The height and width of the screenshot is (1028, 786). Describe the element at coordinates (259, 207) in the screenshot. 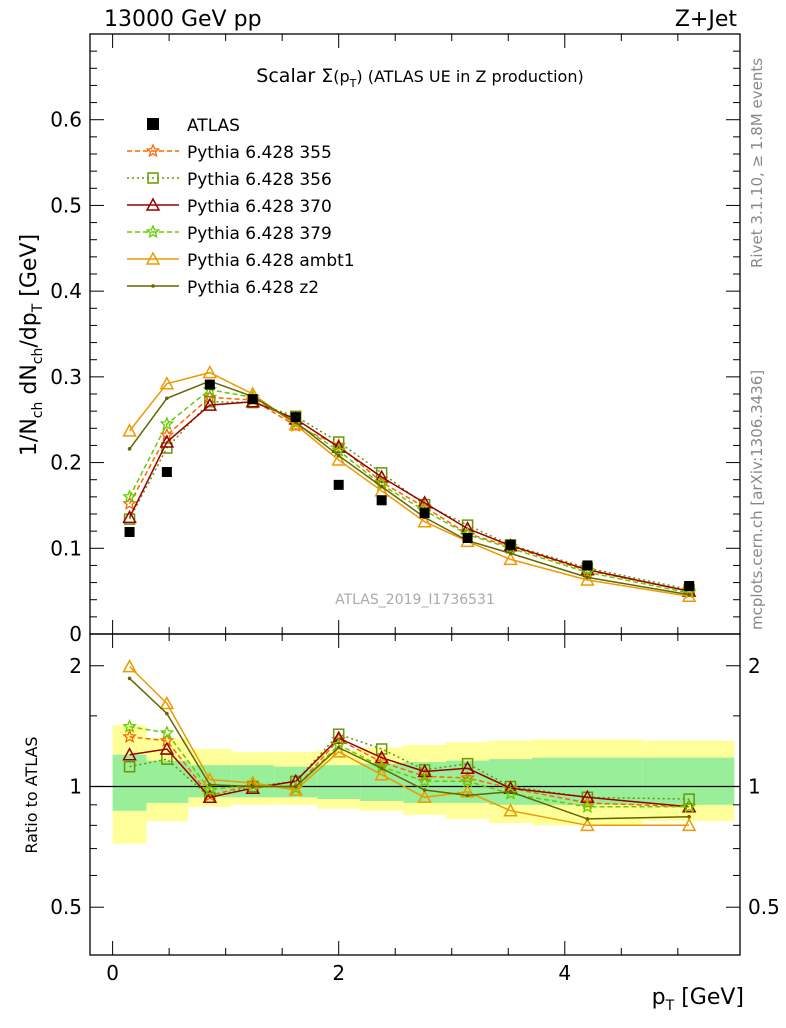

I see `legend-label: Pythia 6.428 370` at that location.